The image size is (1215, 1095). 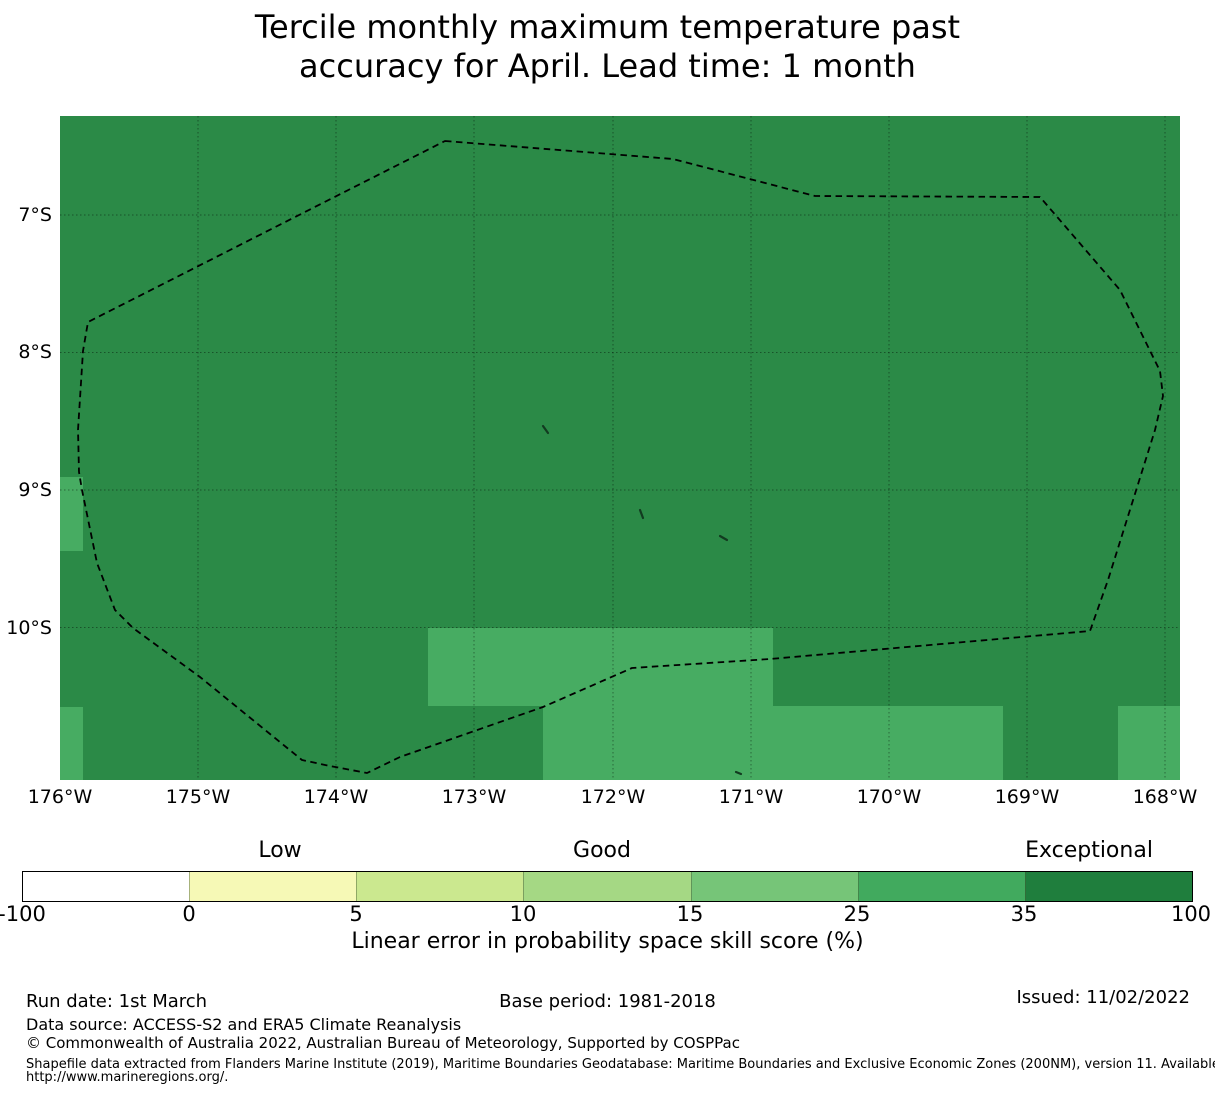 I want to click on x-tick-label: 169°W, so click(x=1027, y=797).